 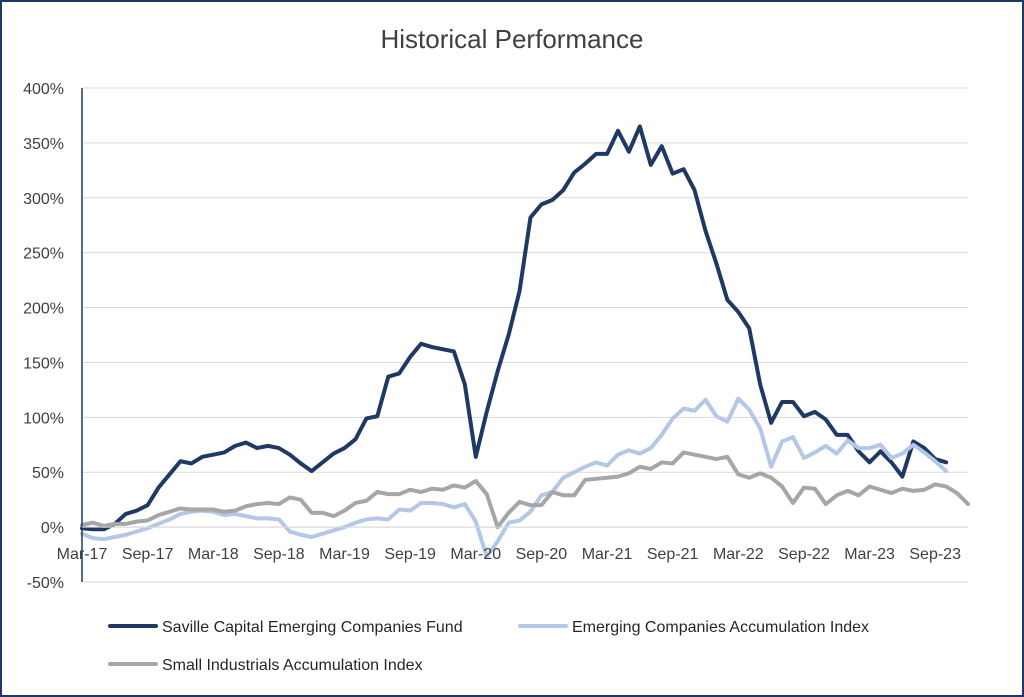 What do you see at coordinates (213, 554) in the screenshot?
I see `x-tick-label: Mar-18` at bounding box center [213, 554].